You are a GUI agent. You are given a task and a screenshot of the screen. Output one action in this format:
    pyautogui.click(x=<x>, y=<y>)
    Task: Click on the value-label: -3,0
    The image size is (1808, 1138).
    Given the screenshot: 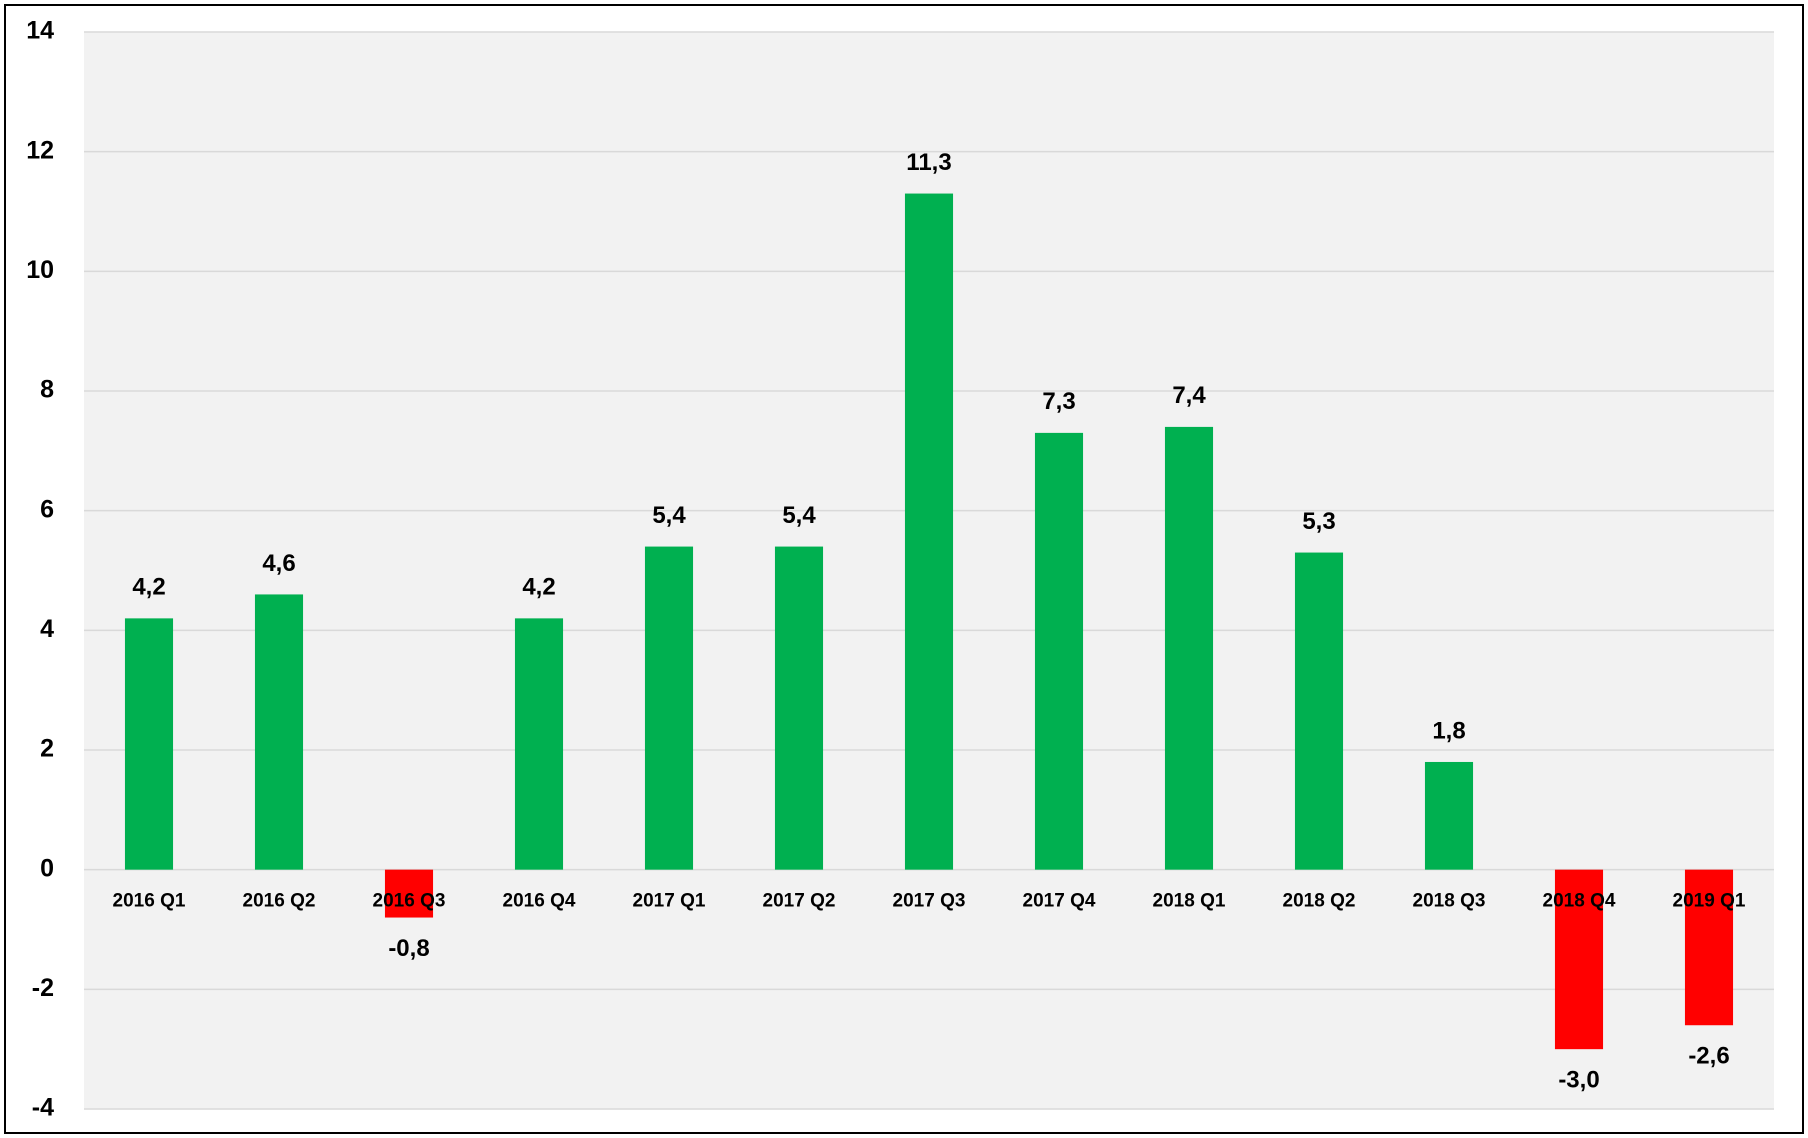 What is the action you would take?
    pyautogui.click(x=1578, y=1080)
    